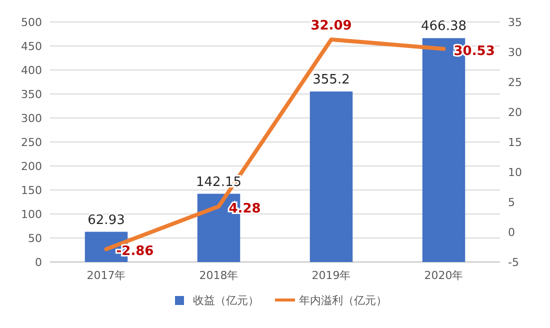 This screenshot has height=328, width=550. What do you see at coordinates (31, 22) in the screenshot?
I see `y-tick-label: 500` at bounding box center [31, 22].